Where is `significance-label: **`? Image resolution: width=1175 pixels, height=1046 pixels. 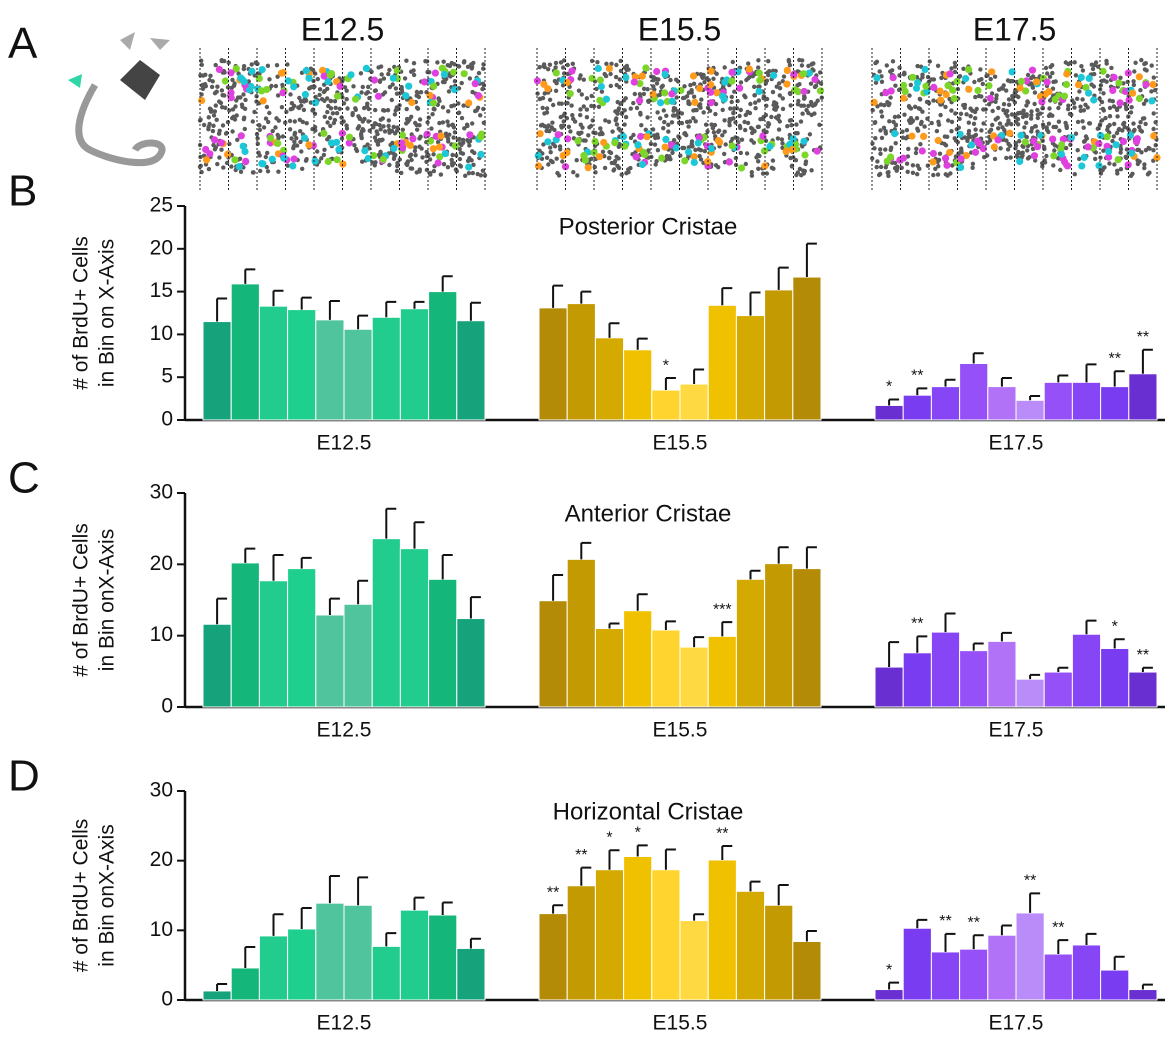
significance-label: ** is located at coordinates (1058, 927).